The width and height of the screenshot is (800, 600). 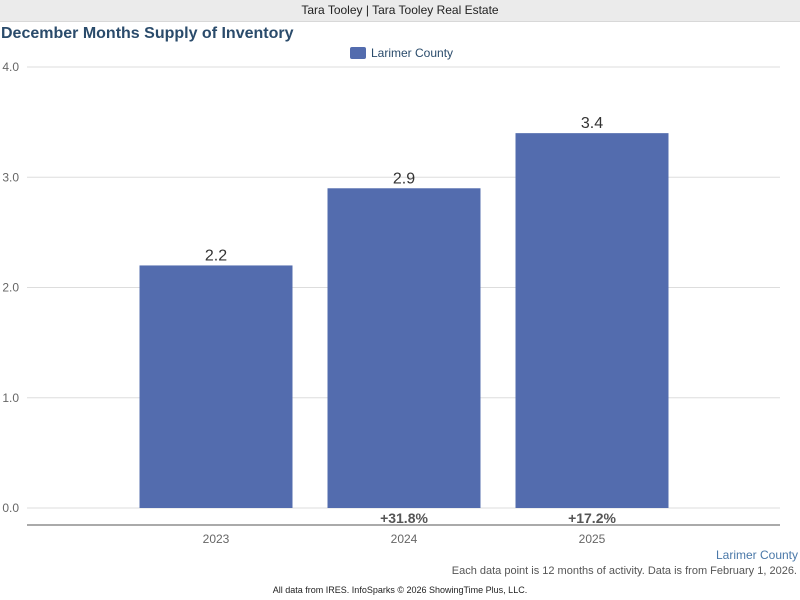 I want to click on series-name-label: Larimer County, so click(x=756, y=555).